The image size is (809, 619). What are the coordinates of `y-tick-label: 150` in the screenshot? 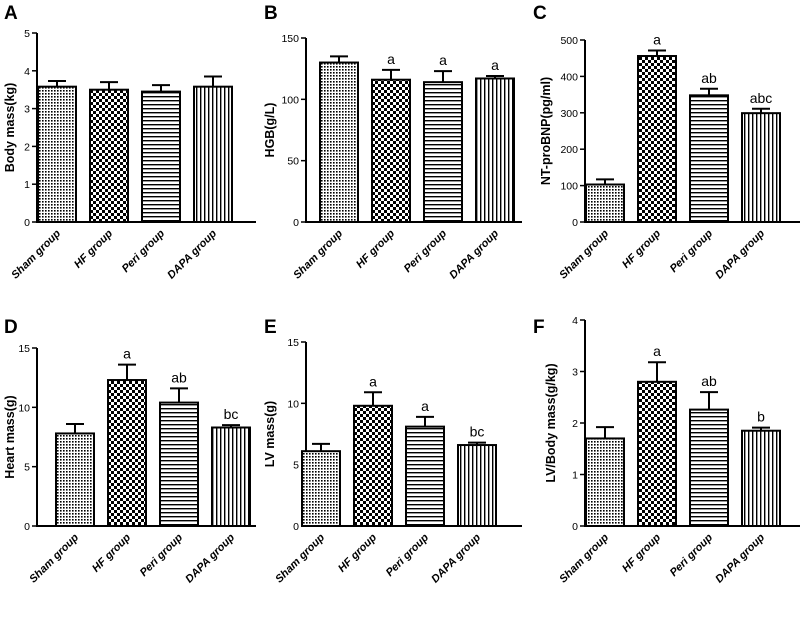 It's located at (290, 39).